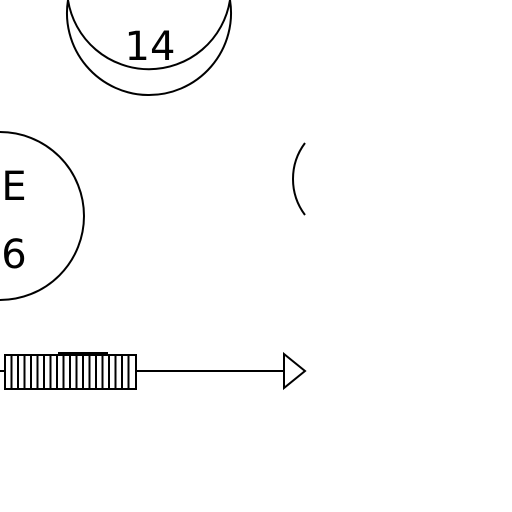  What do you see at coordinates (153, 371) in the screenshot?
I see `connector` at bounding box center [153, 371].